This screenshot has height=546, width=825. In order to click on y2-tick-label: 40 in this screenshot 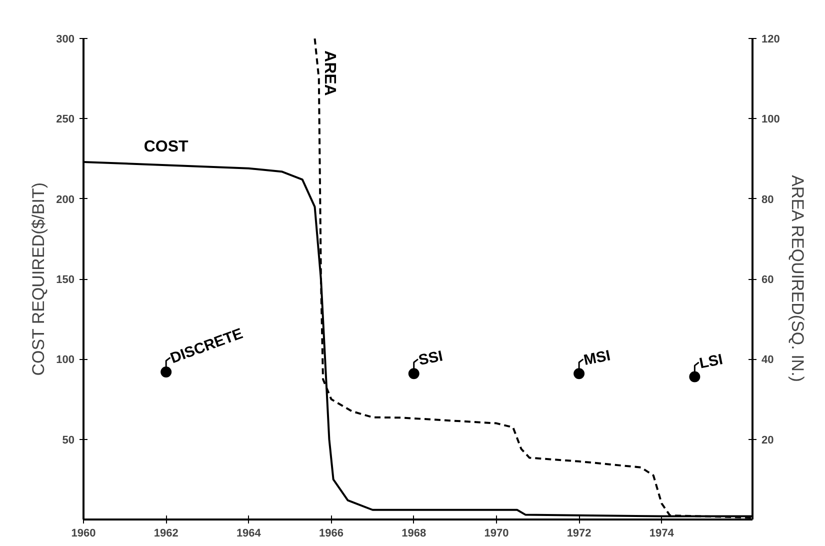, I will do `click(768, 360)`.